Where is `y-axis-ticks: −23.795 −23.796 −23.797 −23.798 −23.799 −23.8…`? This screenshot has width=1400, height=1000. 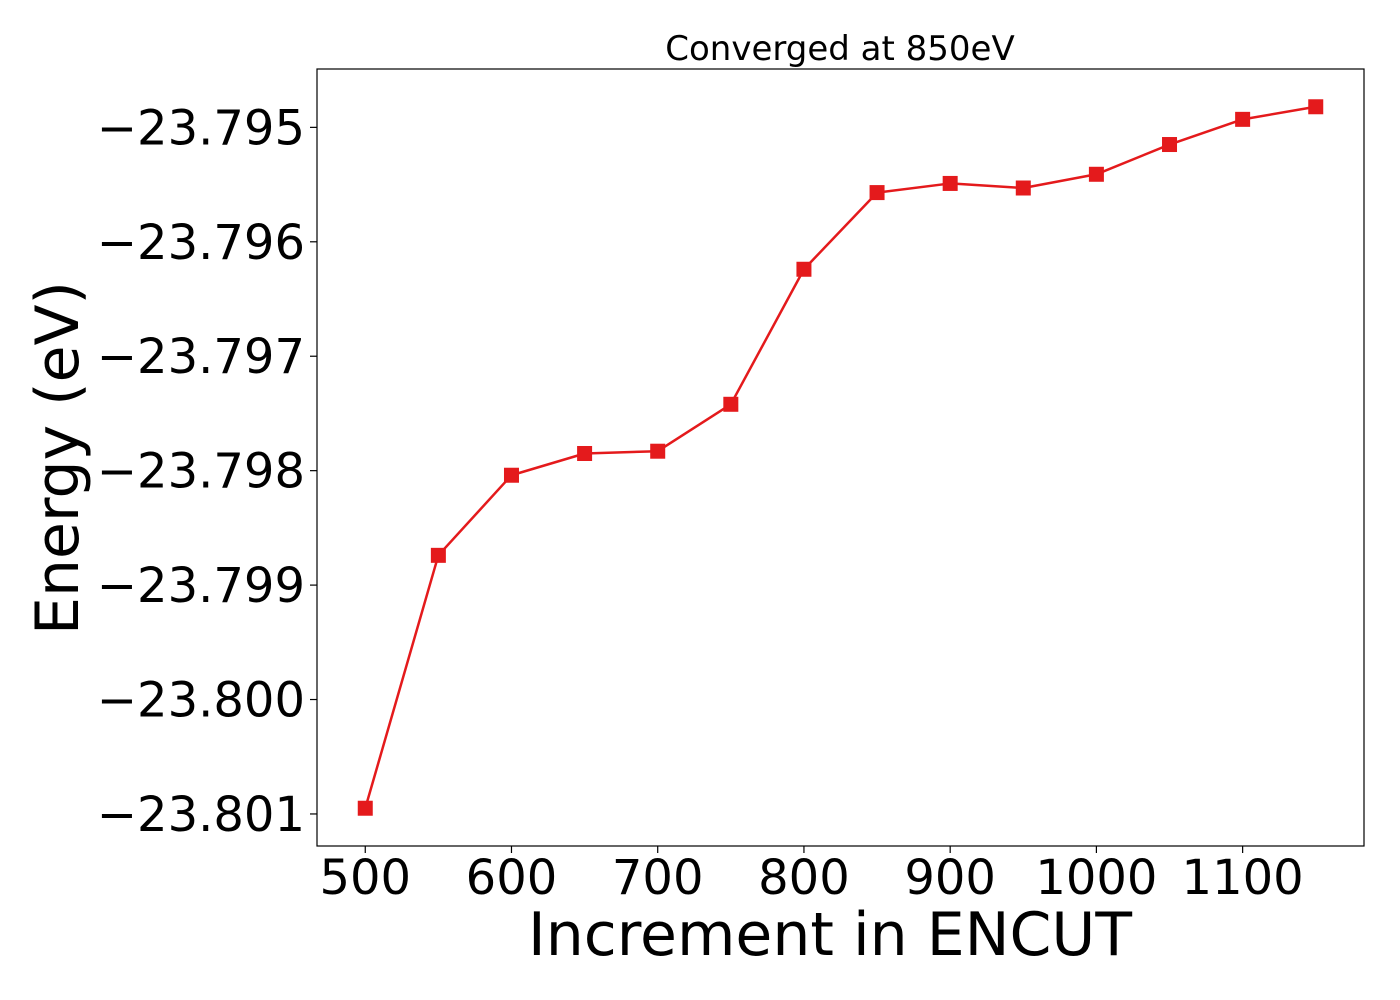 y-axis-ticks: −23.795 −23.796 −23.797 −23.798 −23.799 −23.8… is located at coordinates (207, 471).